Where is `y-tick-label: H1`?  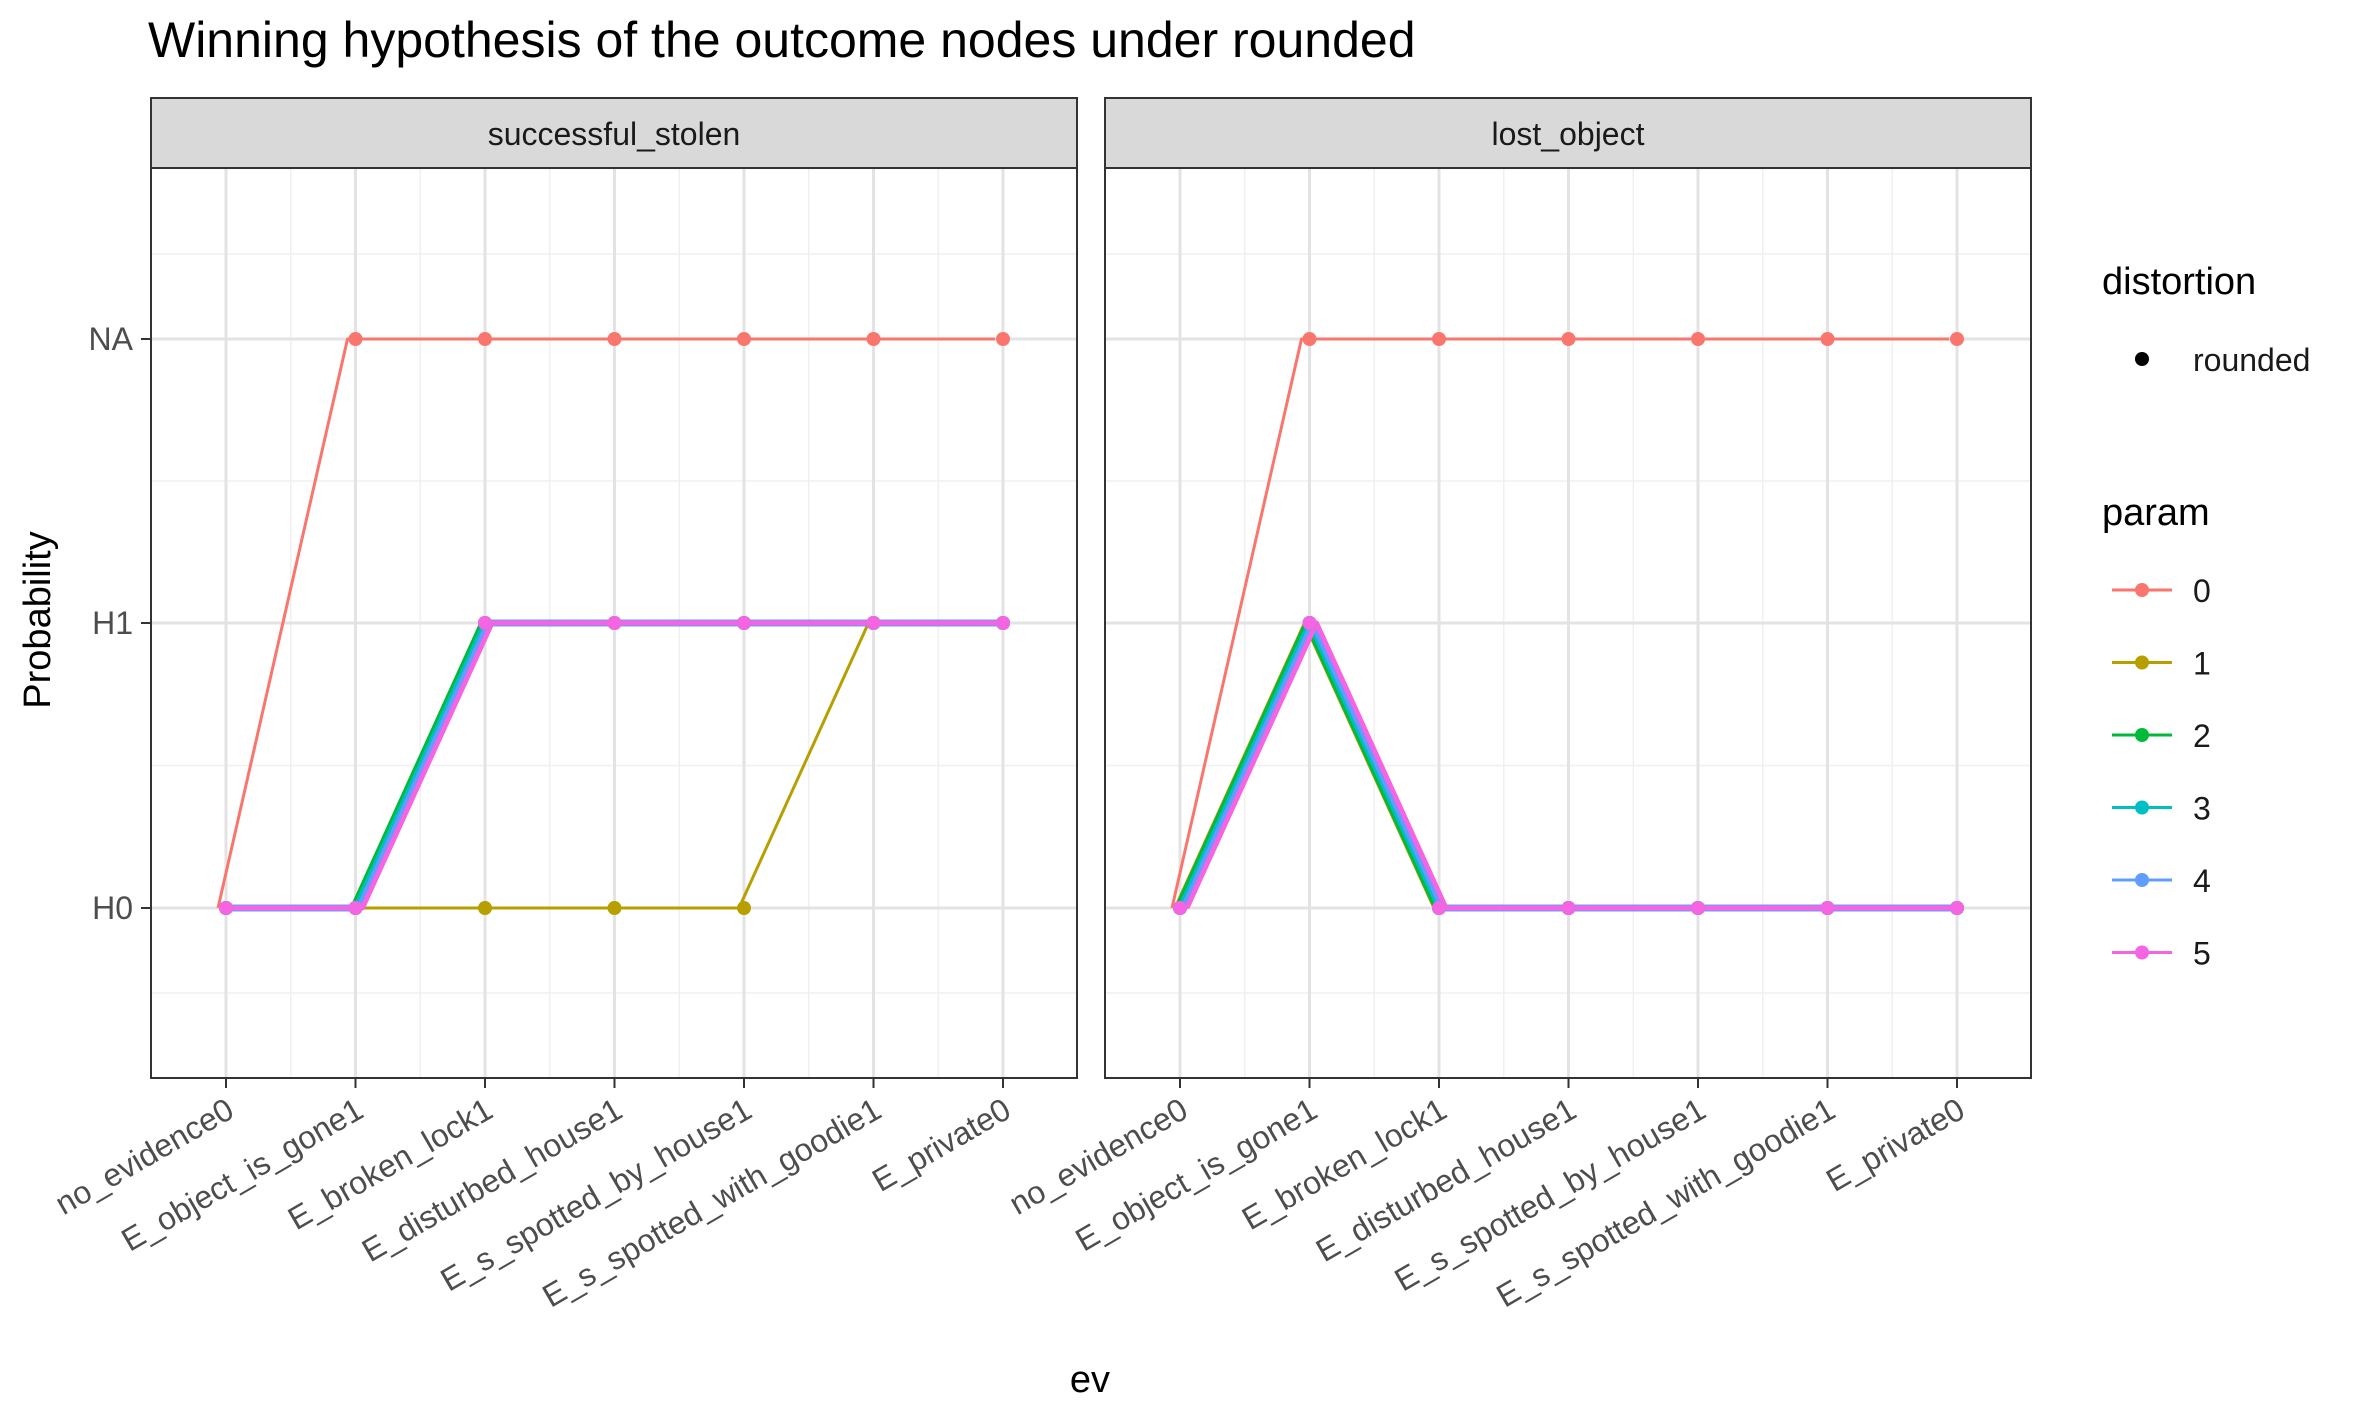
y-tick-label: H1 is located at coordinates (112, 623).